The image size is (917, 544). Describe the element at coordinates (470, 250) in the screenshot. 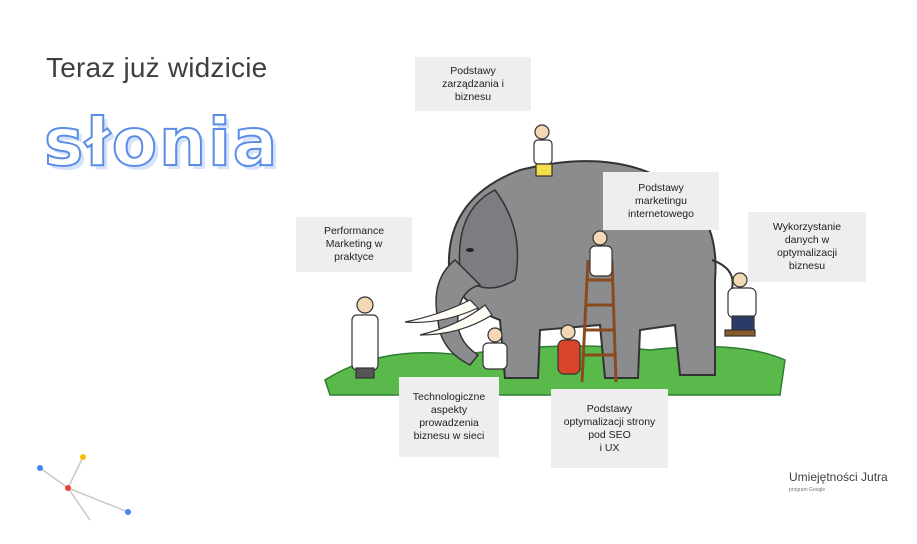

I see `elephant-eye` at that location.